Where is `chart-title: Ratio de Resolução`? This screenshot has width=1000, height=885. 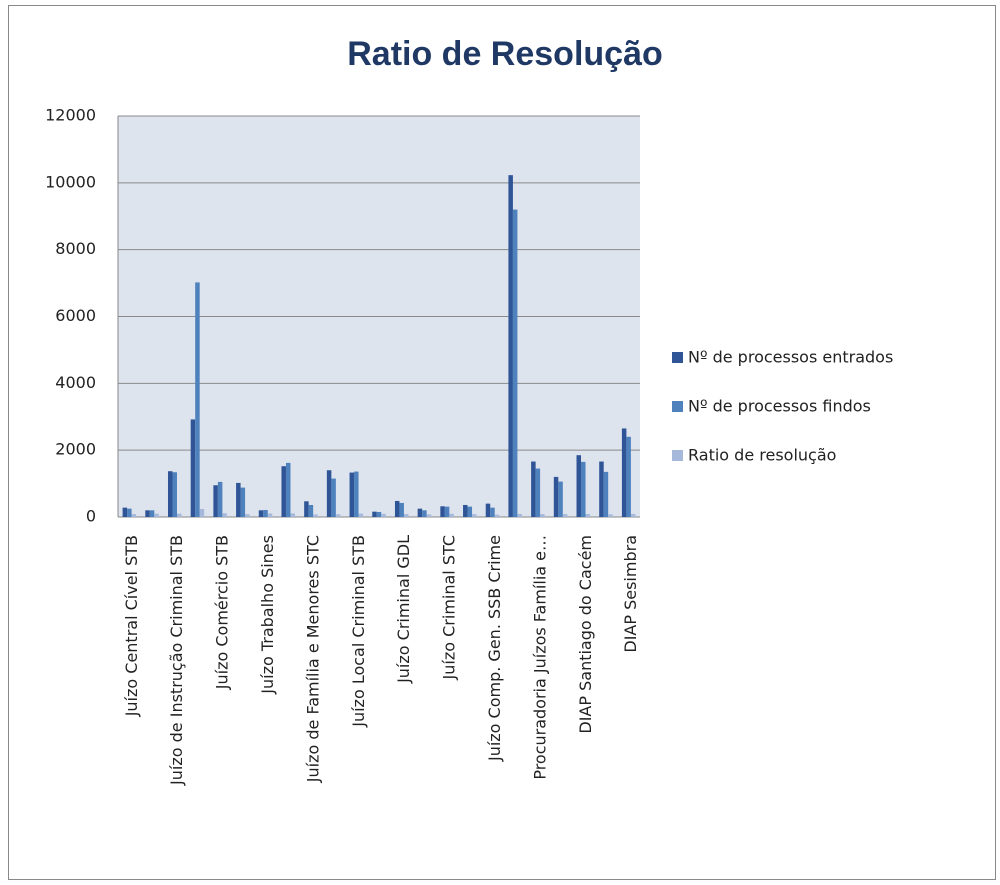
chart-title: Ratio de Resolução is located at coordinates (505, 54).